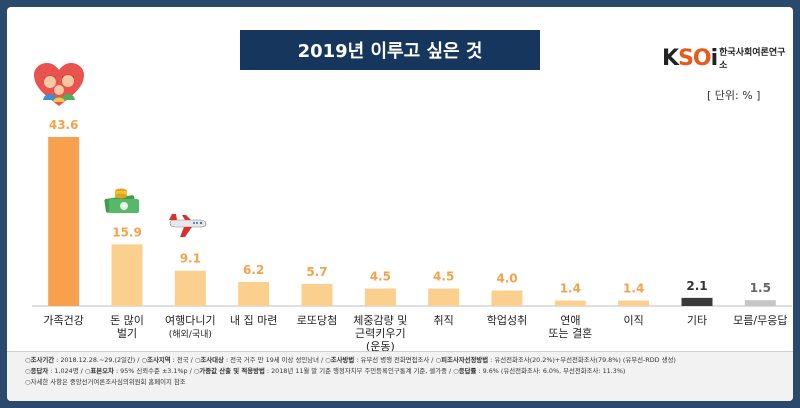  What do you see at coordinates (127, 327) in the screenshot?
I see `category-label: 돈 많이 벌기` at bounding box center [127, 327].